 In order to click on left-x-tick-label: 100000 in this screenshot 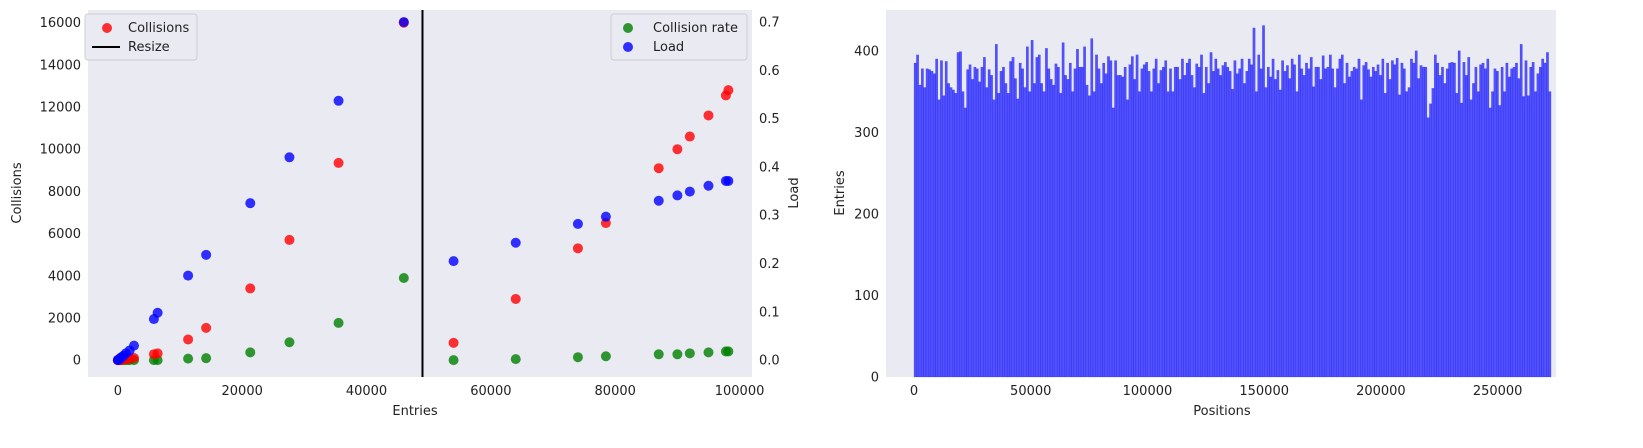, I will do `click(740, 391)`.